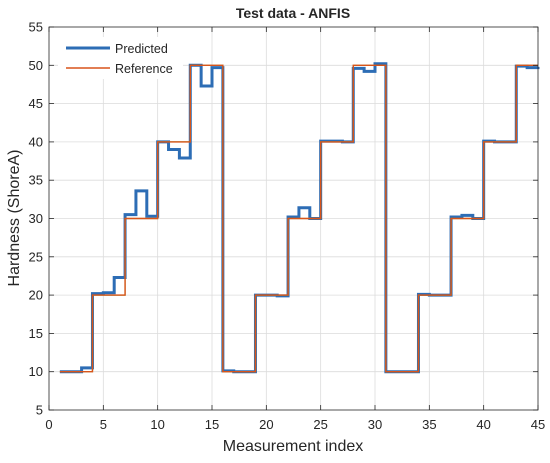  What do you see at coordinates (36, 295) in the screenshot?
I see `y-tick-label: 20` at bounding box center [36, 295].